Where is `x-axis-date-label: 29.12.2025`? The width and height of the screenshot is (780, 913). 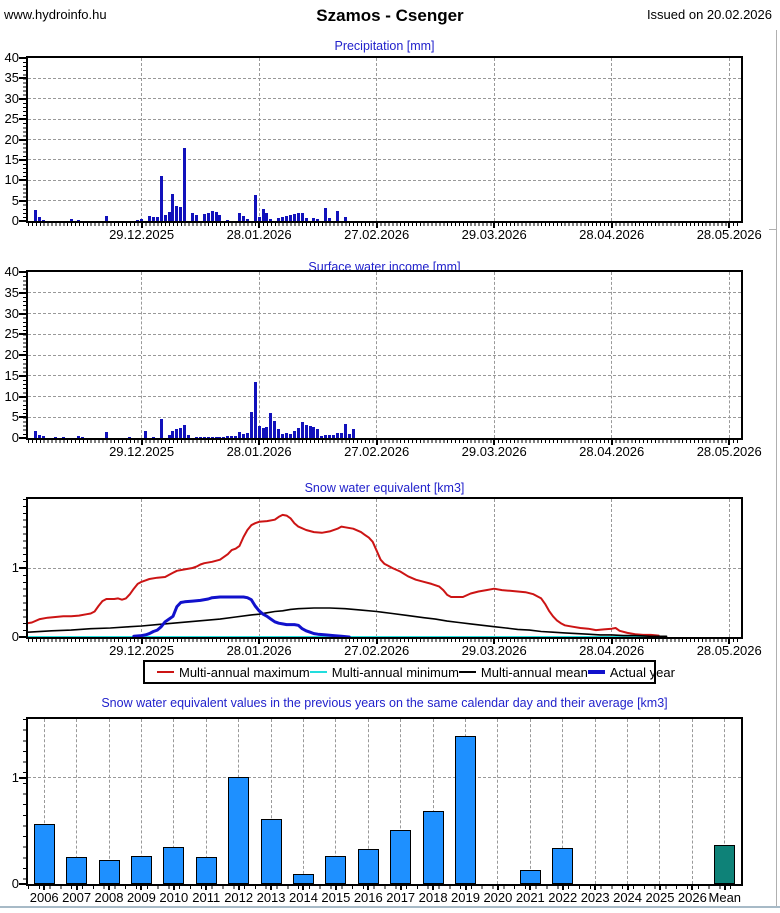
x-axis-date-label: 29.12.2025 is located at coordinates (142, 451).